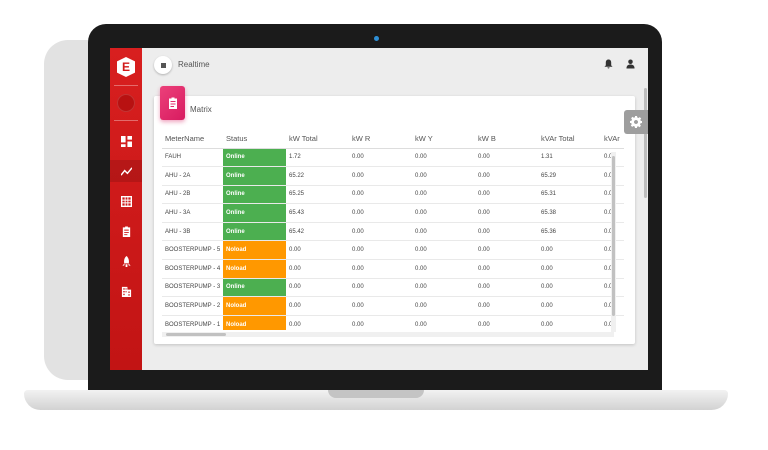 This screenshot has width=768, height=450. I want to click on sidebar: E, so click(126, 209).